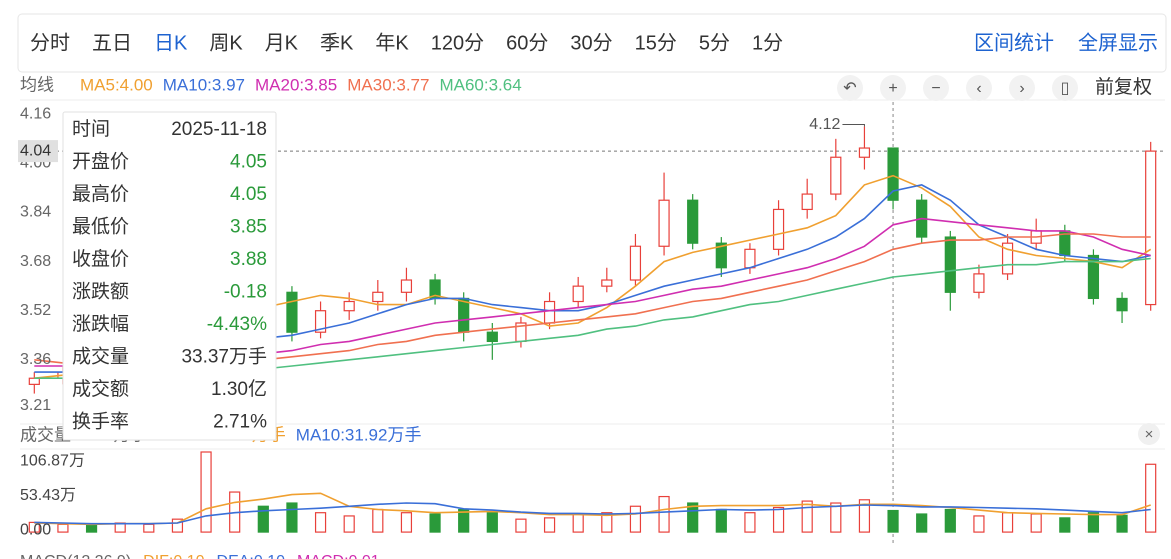 This screenshot has height=559, width=1171. What do you see at coordinates (767, 42) in the screenshot?
I see `period-tab: 1分` at bounding box center [767, 42].